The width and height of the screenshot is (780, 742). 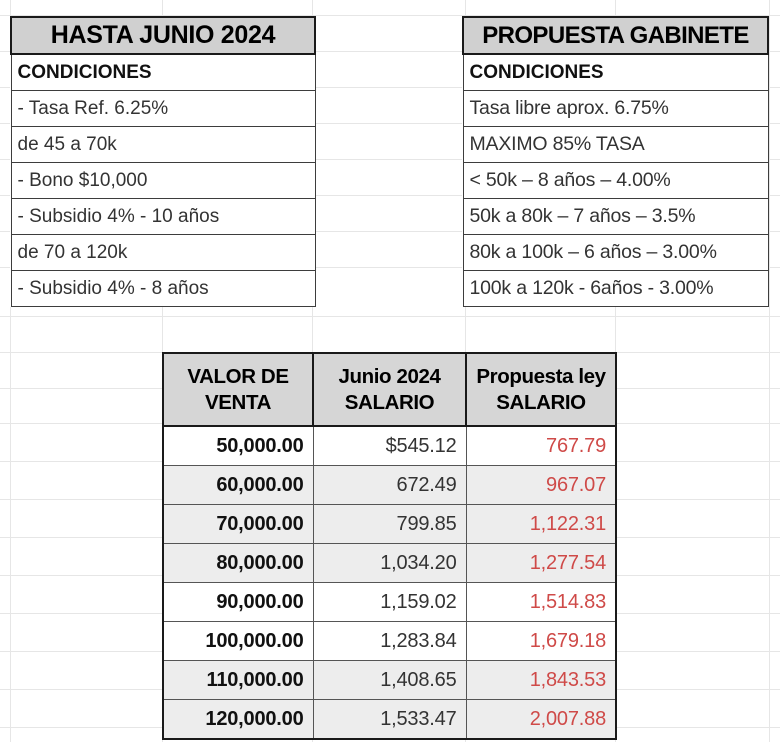 I want to click on right-condition-5: 80k a 100k – 6 años – 3.00%, so click(x=615, y=252).